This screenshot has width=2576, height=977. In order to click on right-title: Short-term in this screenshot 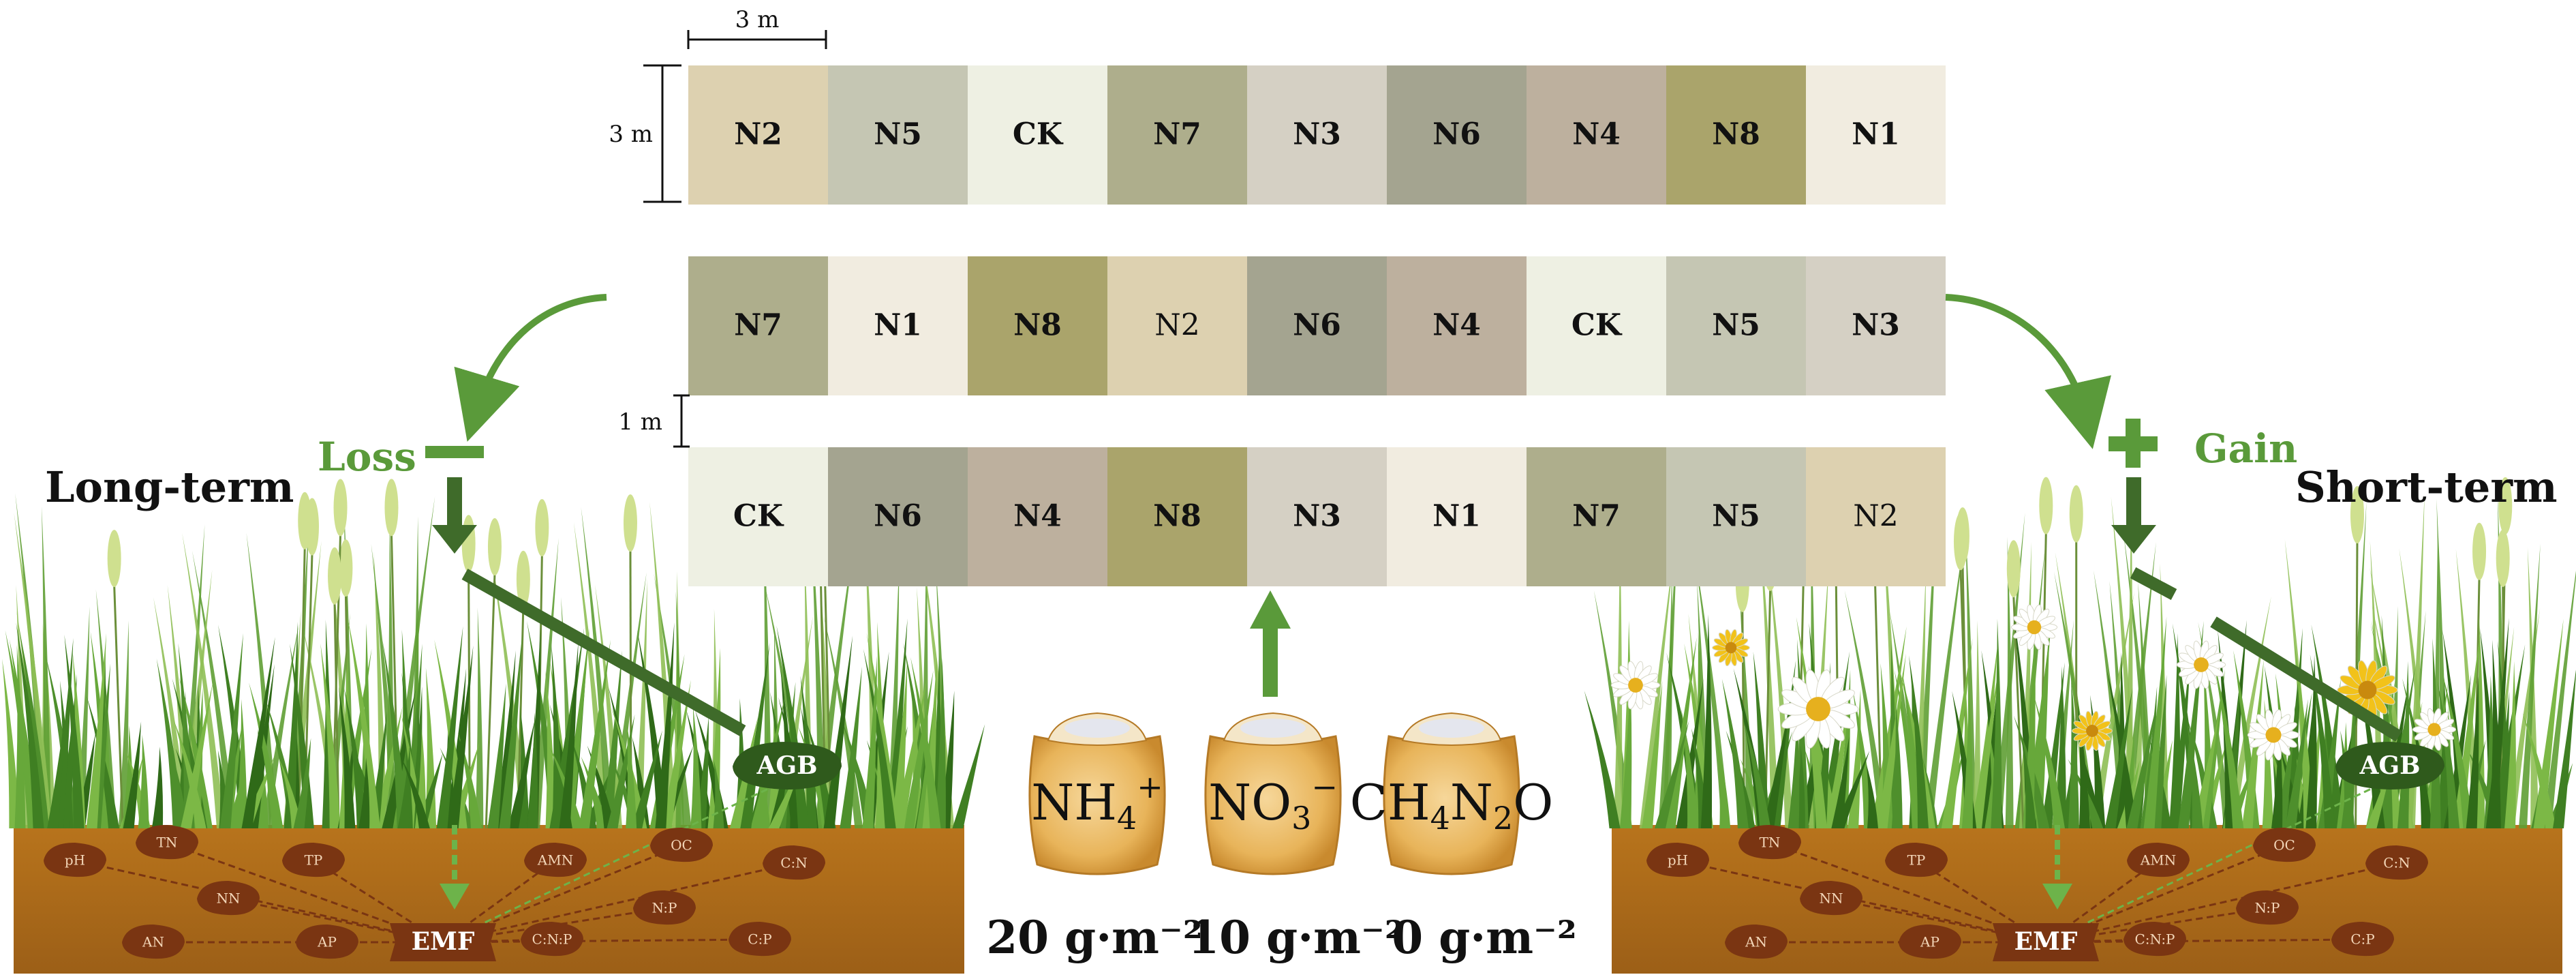, I will do `click(2426, 487)`.